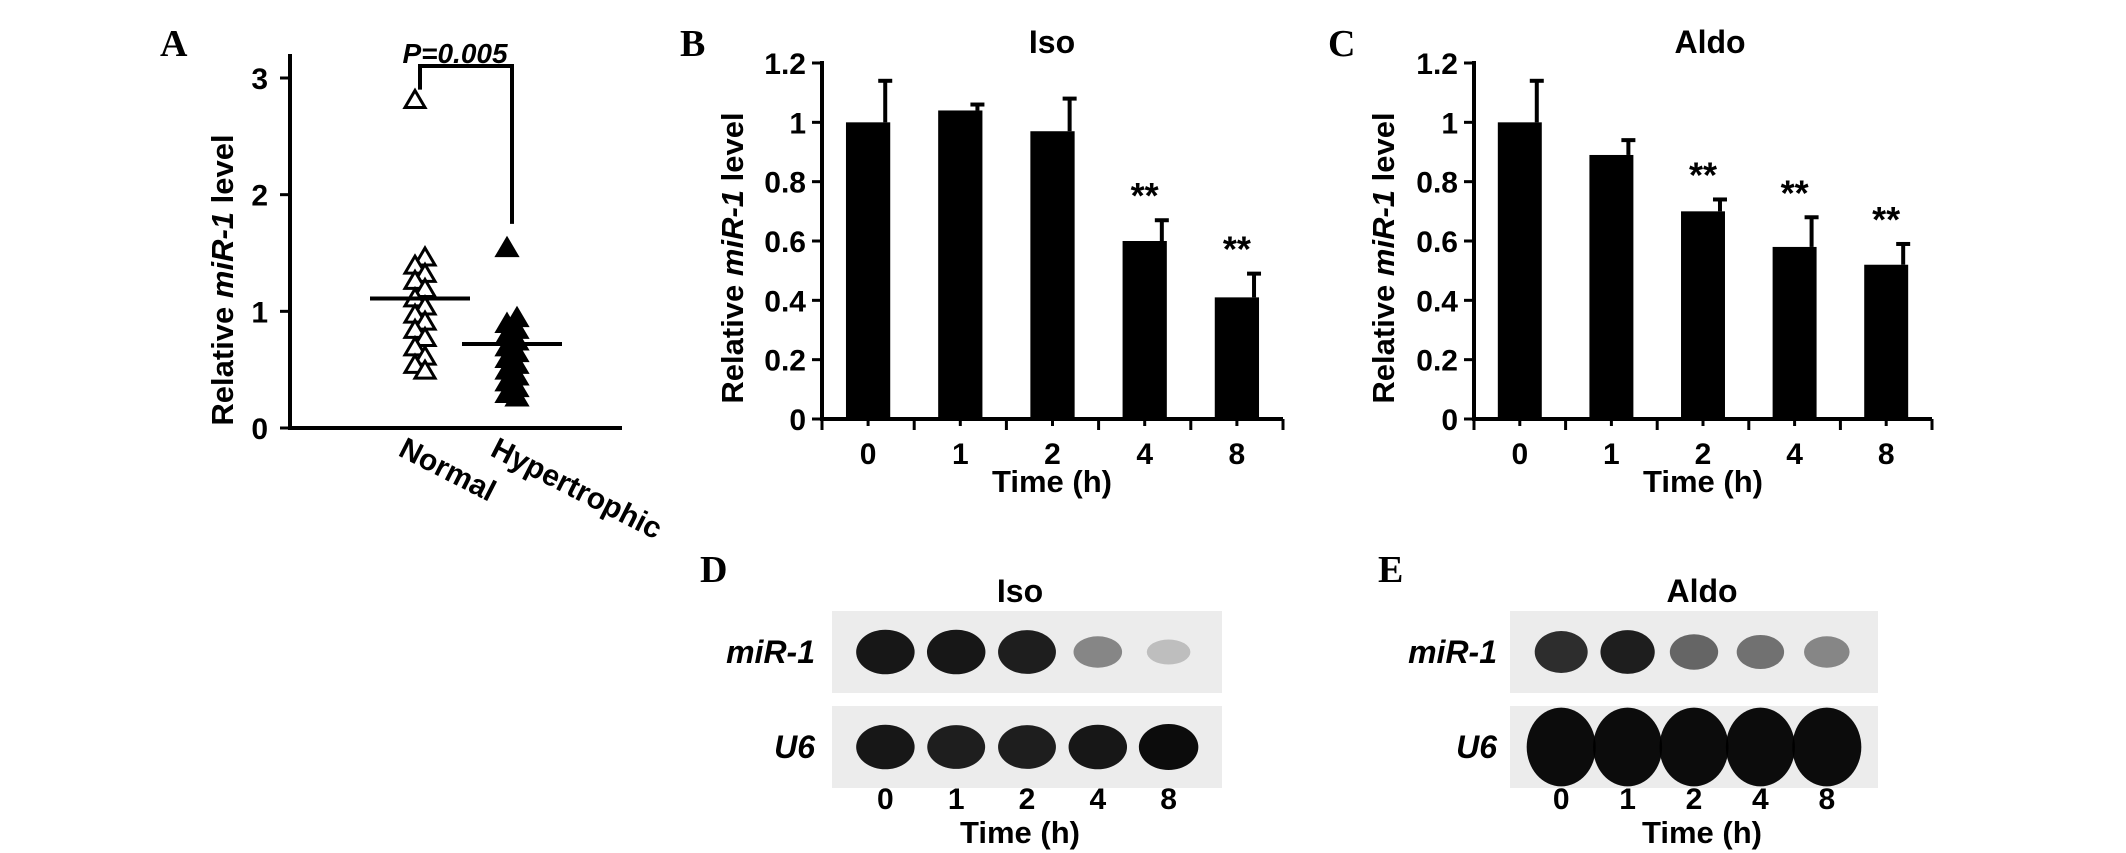 This screenshot has height=853, width=2126. Describe the element at coordinates (415, 98) in the screenshot. I see `data-point-normal` at that location.